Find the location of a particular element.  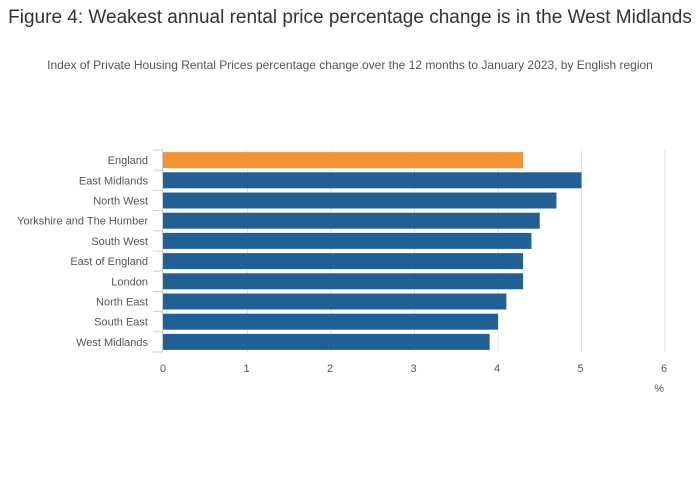

bar-west-midlands is located at coordinates (326, 341).